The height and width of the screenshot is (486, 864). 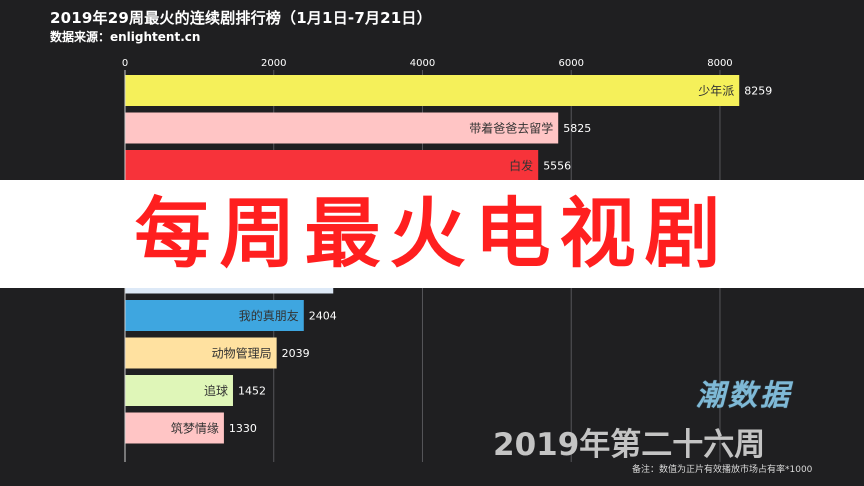 I want to click on chart-title: 2019年29周最火的连续剧排行榜（1月1日-7月21日）, so click(x=241, y=18).